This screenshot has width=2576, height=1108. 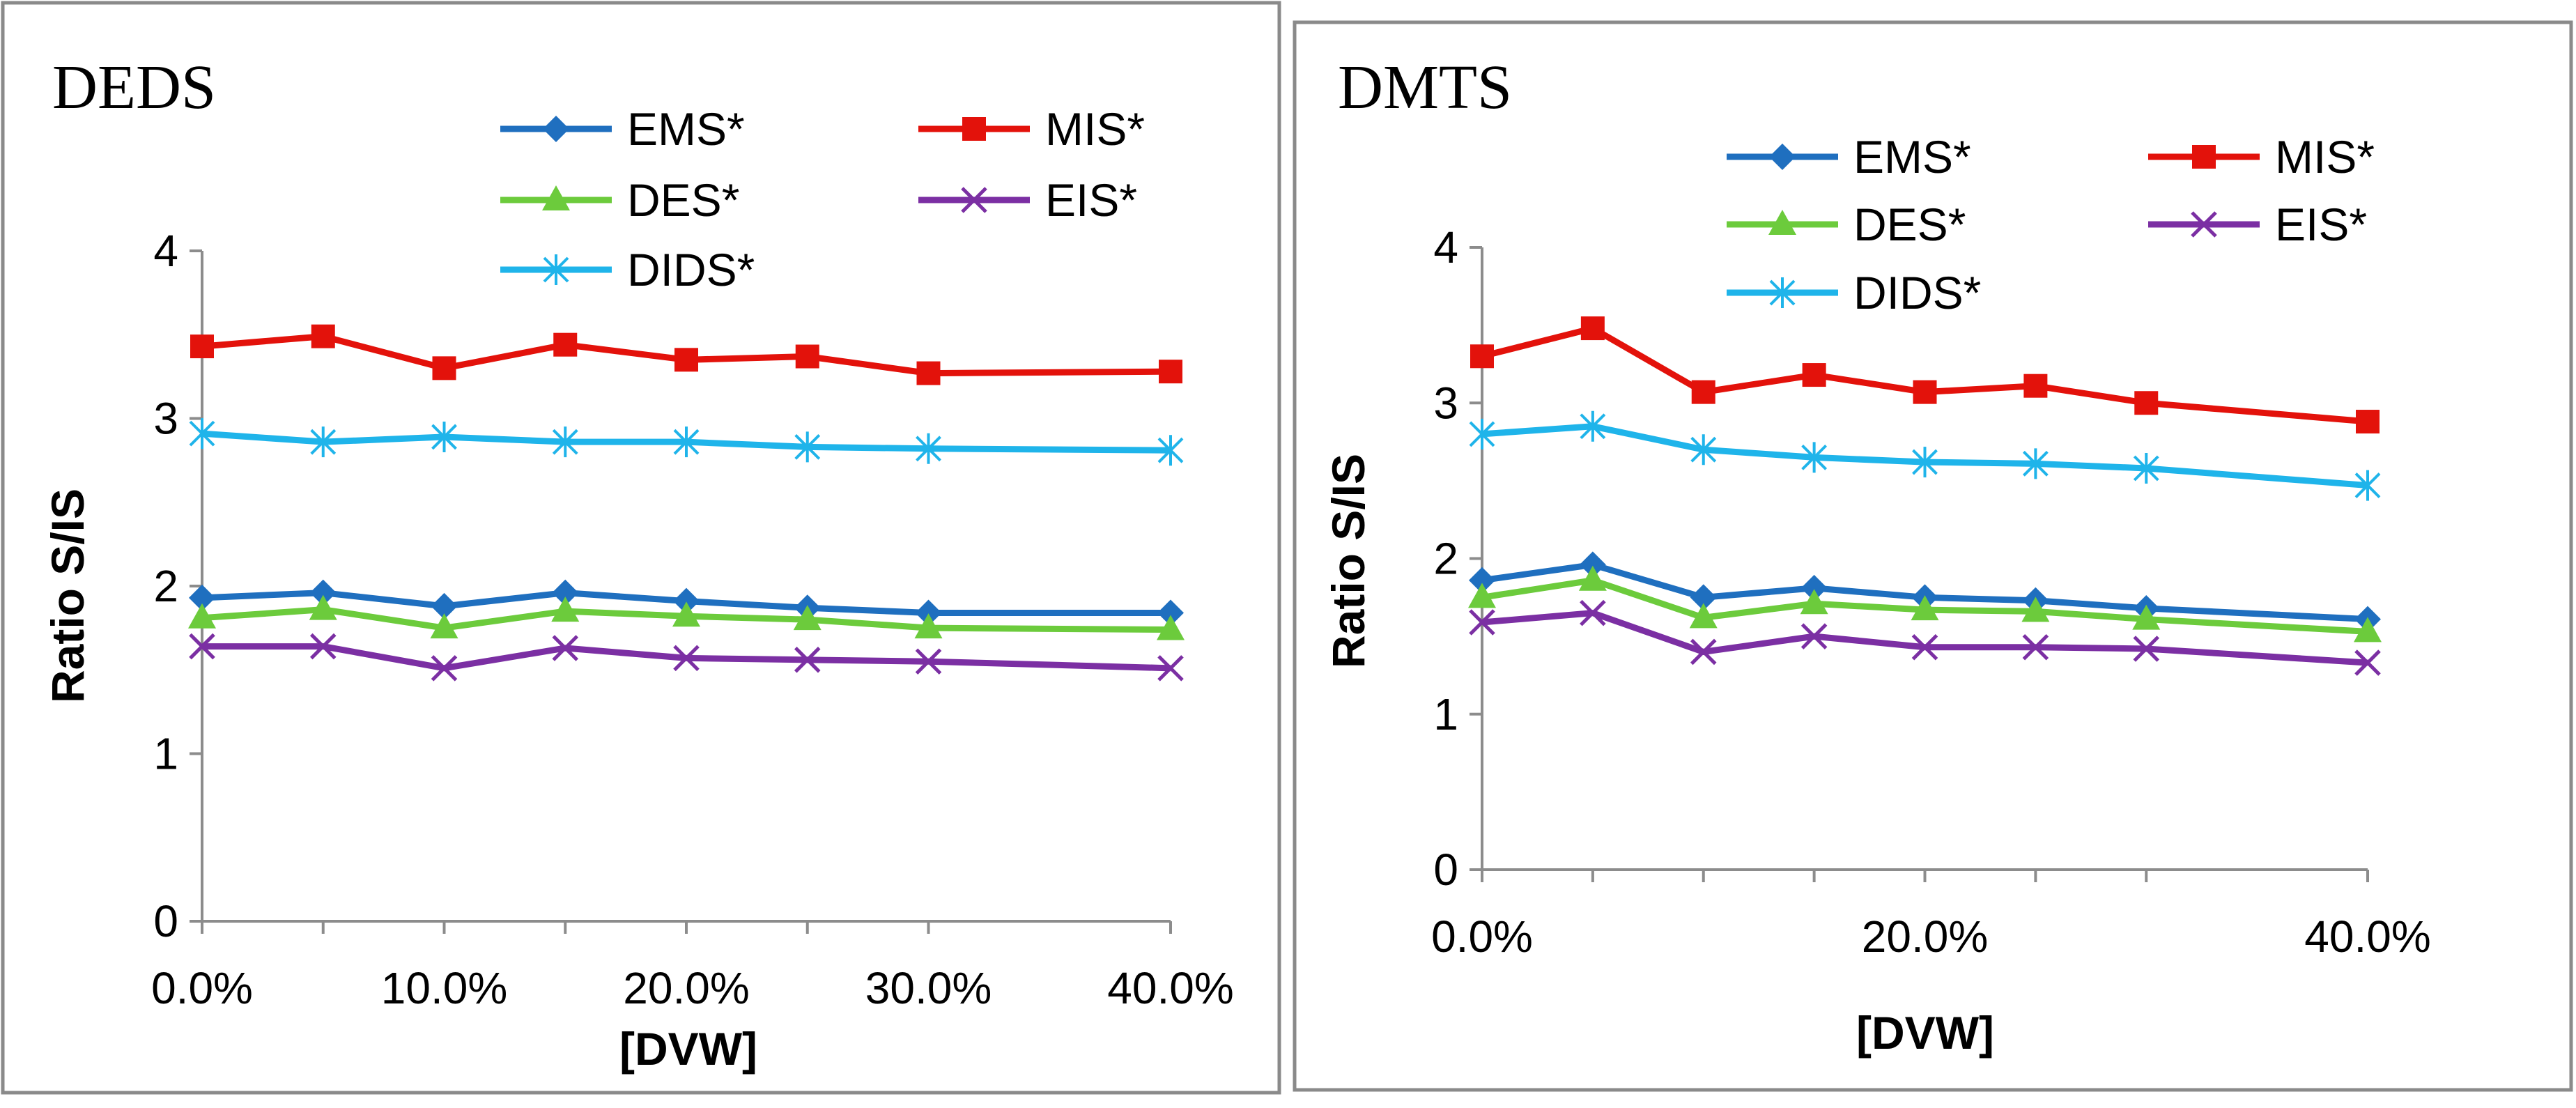 I want to click on dmts-legend-mis-marker, so click(x=2204, y=157).